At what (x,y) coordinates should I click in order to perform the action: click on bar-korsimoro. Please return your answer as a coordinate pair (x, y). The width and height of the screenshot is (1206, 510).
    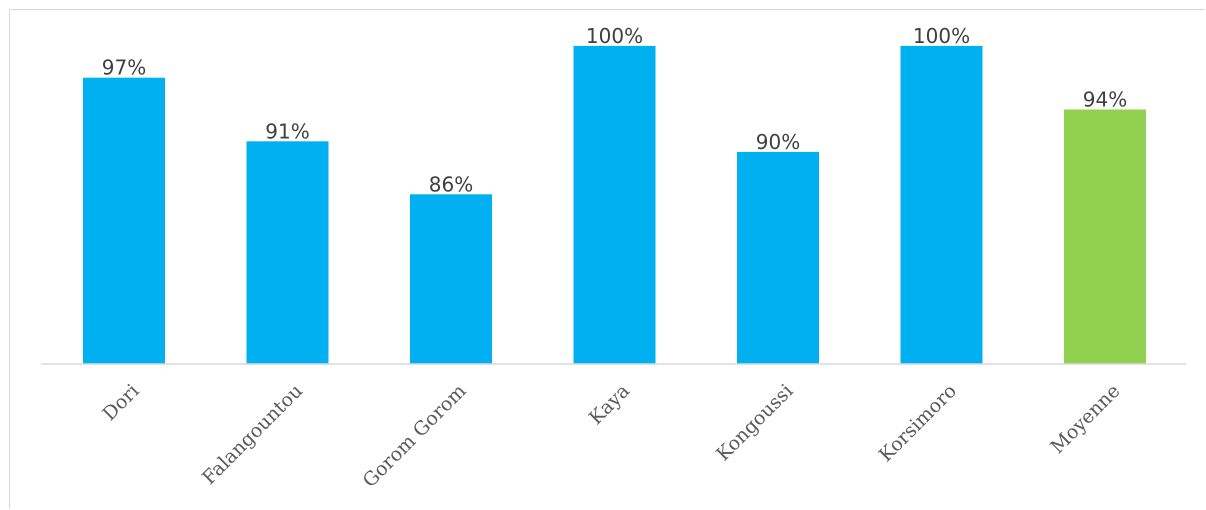
    Looking at the image, I should click on (941, 205).